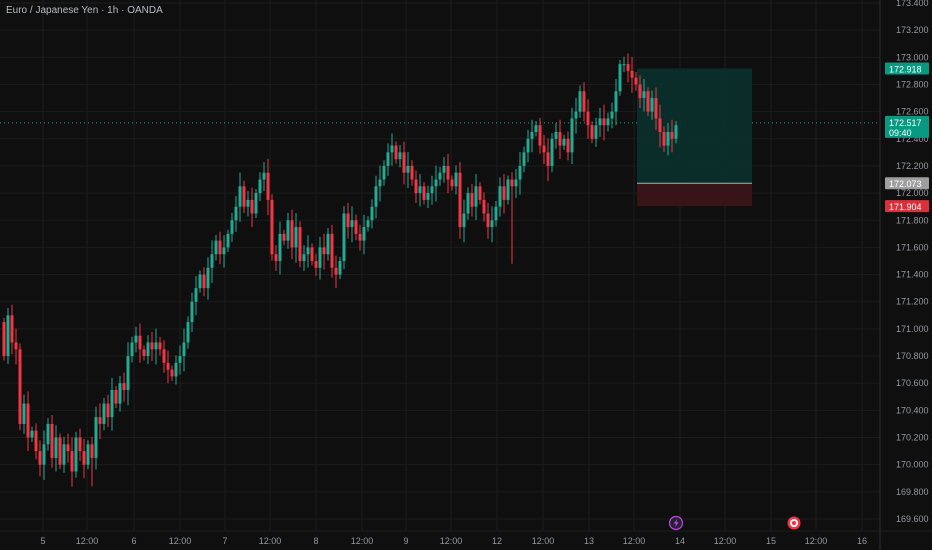 This screenshot has width=932, height=550. What do you see at coordinates (794, 523) in the screenshot?
I see `economic-event-icon` at bounding box center [794, 523].